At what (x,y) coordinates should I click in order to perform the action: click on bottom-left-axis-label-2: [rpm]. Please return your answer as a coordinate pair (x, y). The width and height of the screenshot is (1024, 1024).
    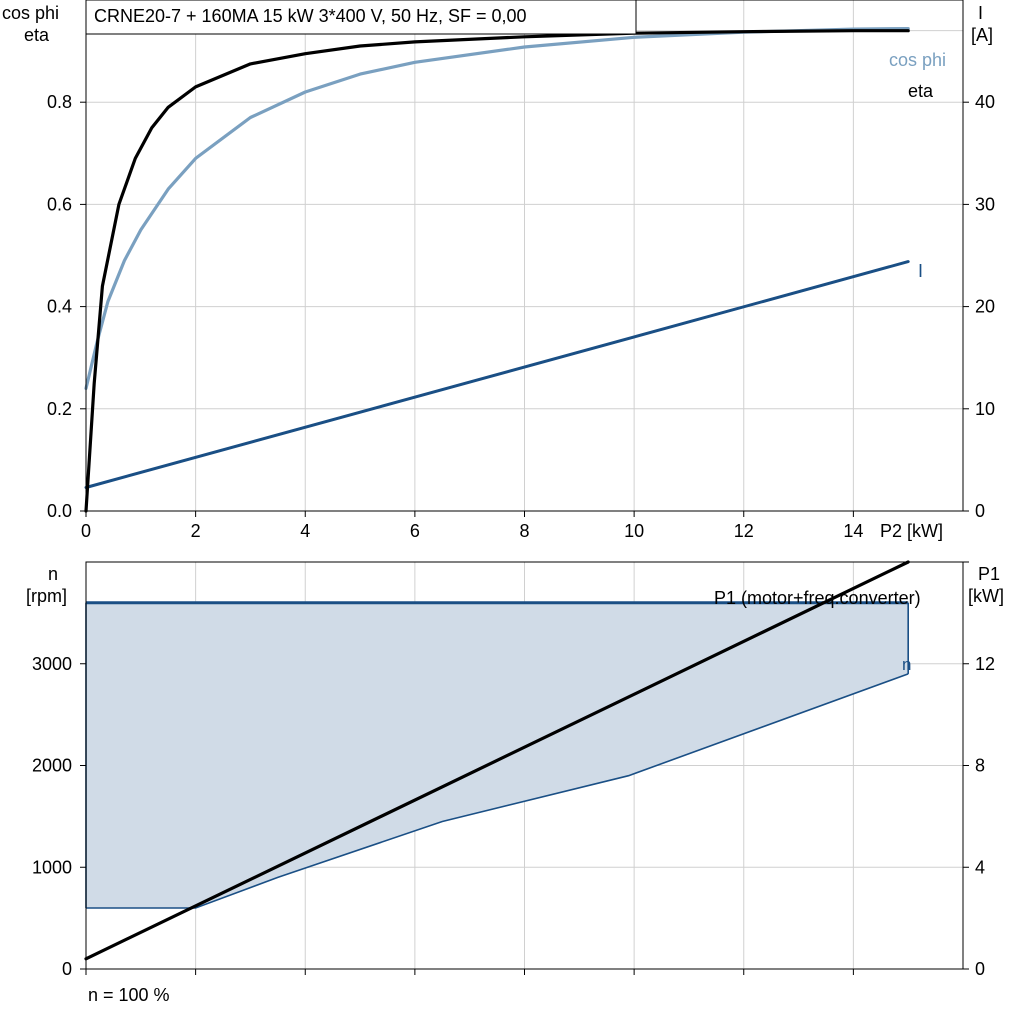
    Looking at the image, I should click on (46, 596).